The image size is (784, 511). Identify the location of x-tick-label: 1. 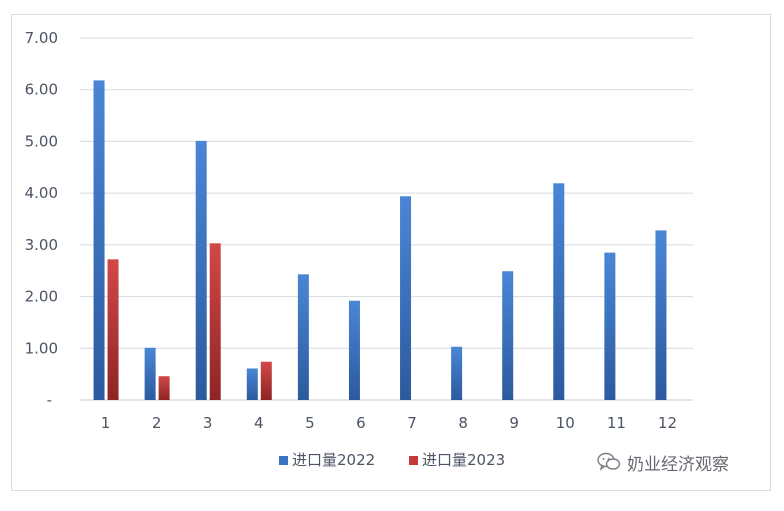
(106, 423).